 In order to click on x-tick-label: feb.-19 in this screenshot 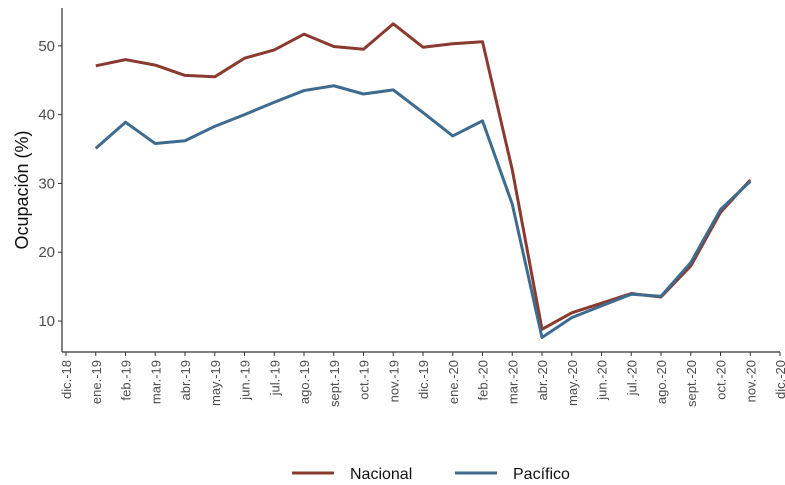, I will do `click(126, 380)`.